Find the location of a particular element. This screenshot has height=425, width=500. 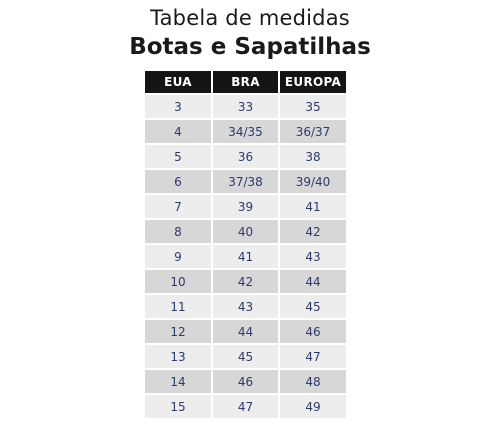

table-row: 4 34/35 36/37 is located at coordinates (245, 131).